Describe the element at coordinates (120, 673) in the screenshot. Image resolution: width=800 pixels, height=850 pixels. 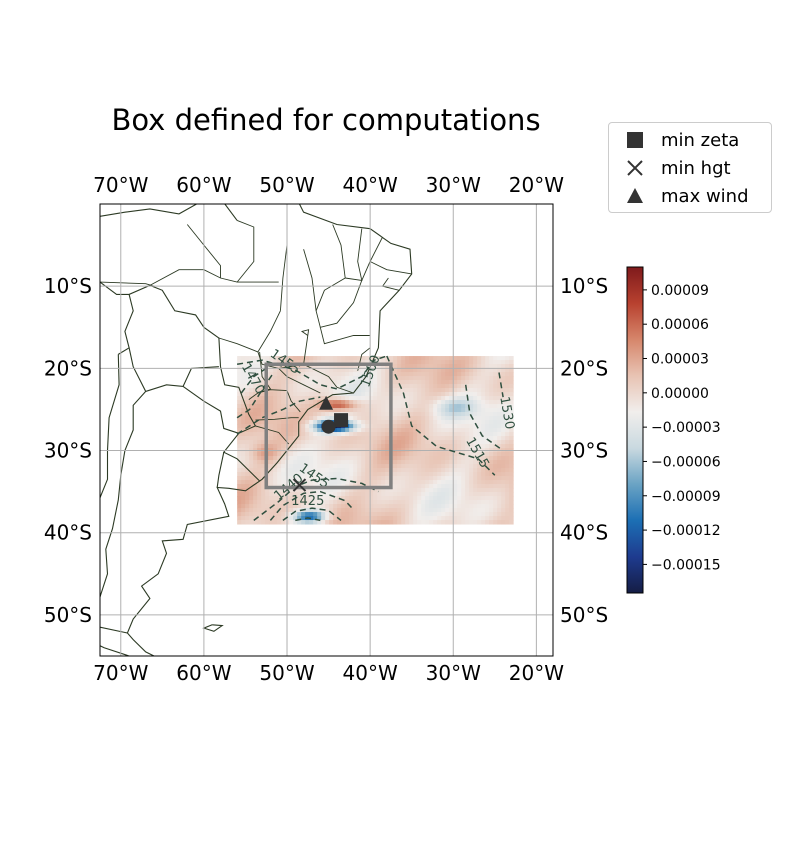
I see `lon-tick-bottom: 70°W` at that location.